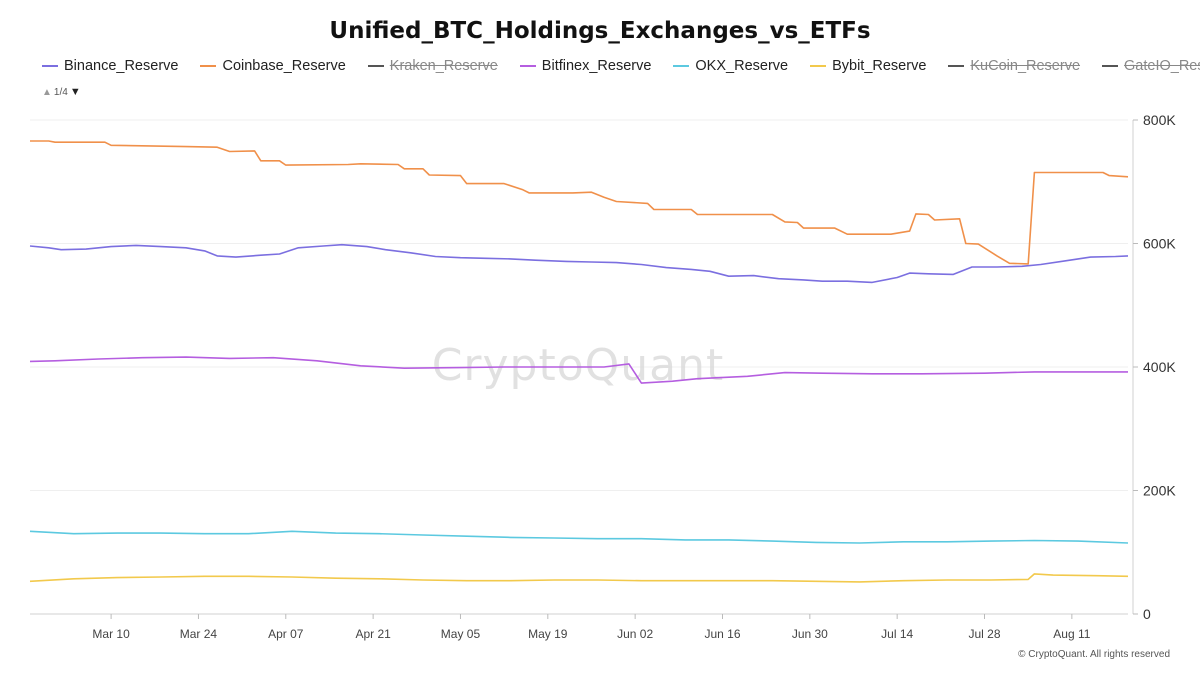  I want to click on x-tick-label: Apr 21, so click(373, 634).